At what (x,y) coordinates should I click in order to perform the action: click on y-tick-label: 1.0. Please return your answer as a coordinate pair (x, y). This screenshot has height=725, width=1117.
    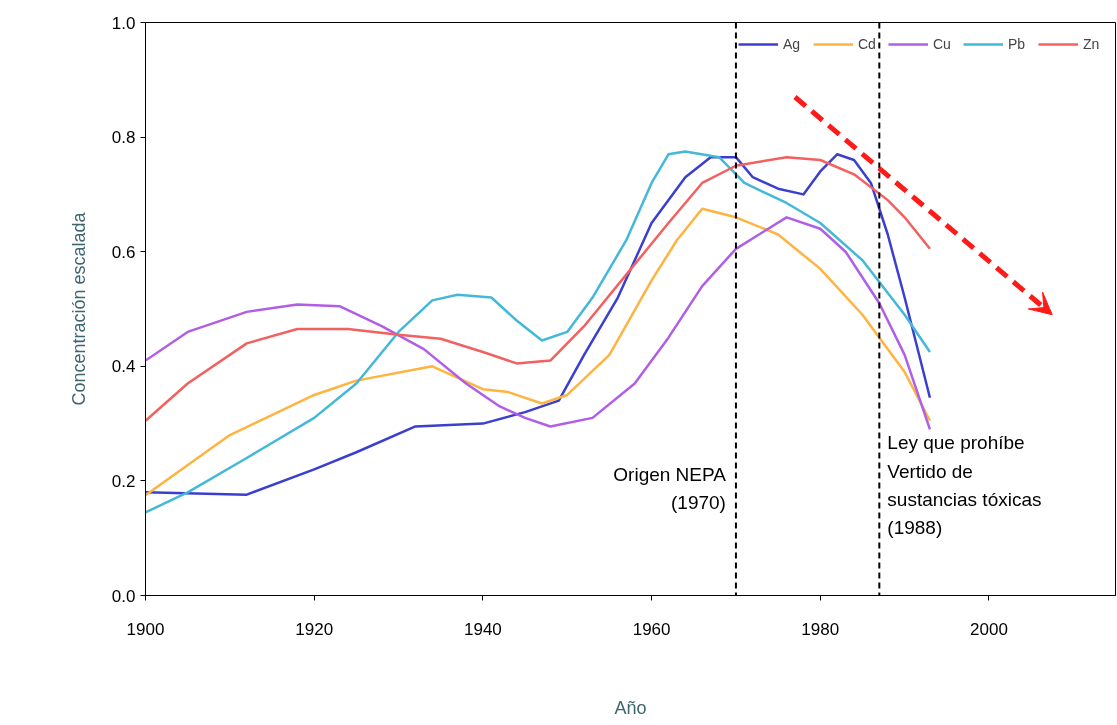
    Looking at the image, I should click on (123, 23).